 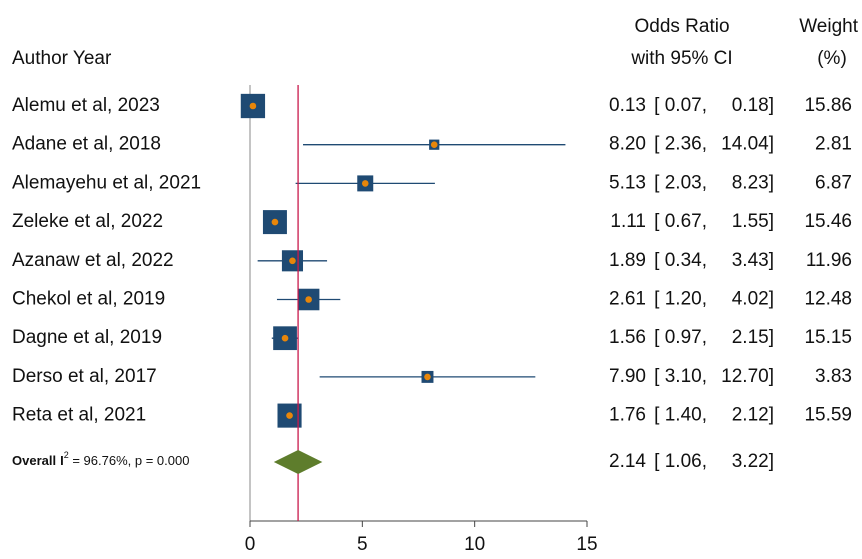 What do you see at coordinates (86, 105) in the screenshot?
I see `study-label: Alemu et al, 2023` at bounding box center [86, 105].